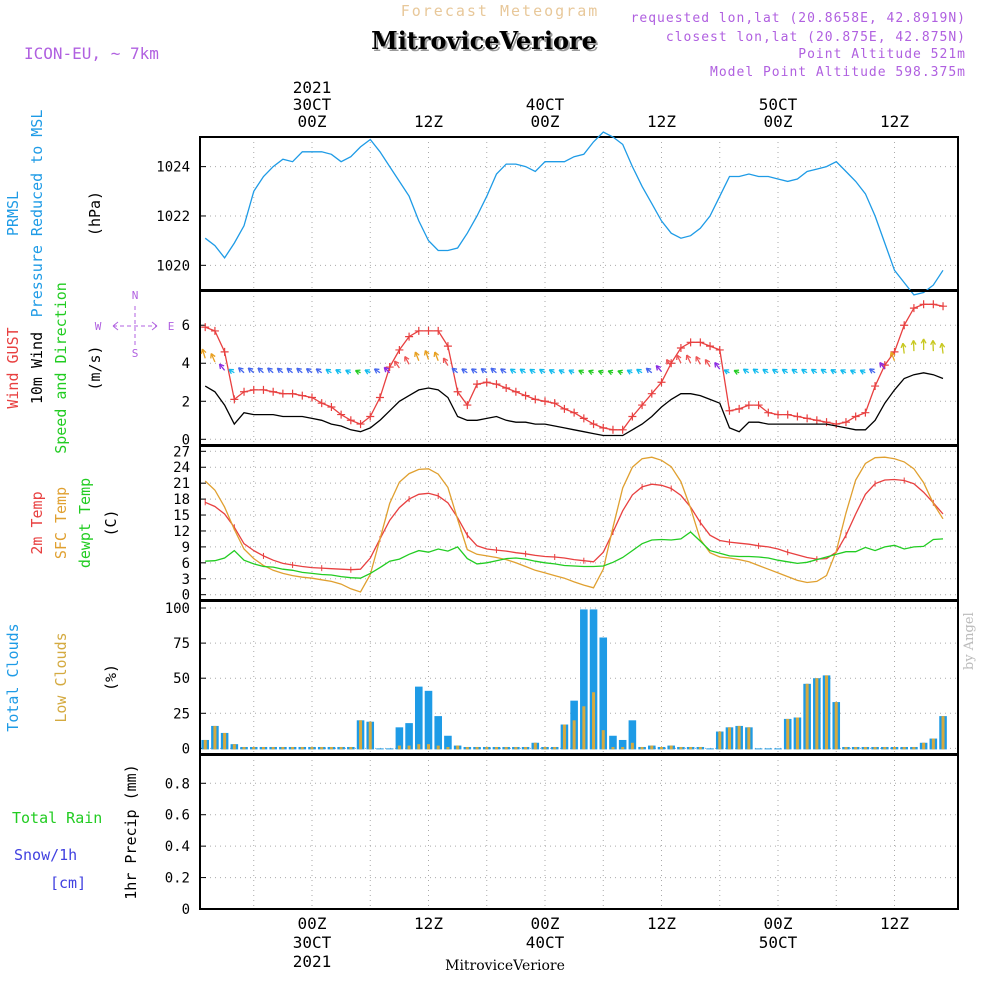 The width and height of the screenshot is (1000, 1000). Describe the element at coordinates (661, 923) in the screenshot. I see `bottom-time-label: 12Z` at that location.